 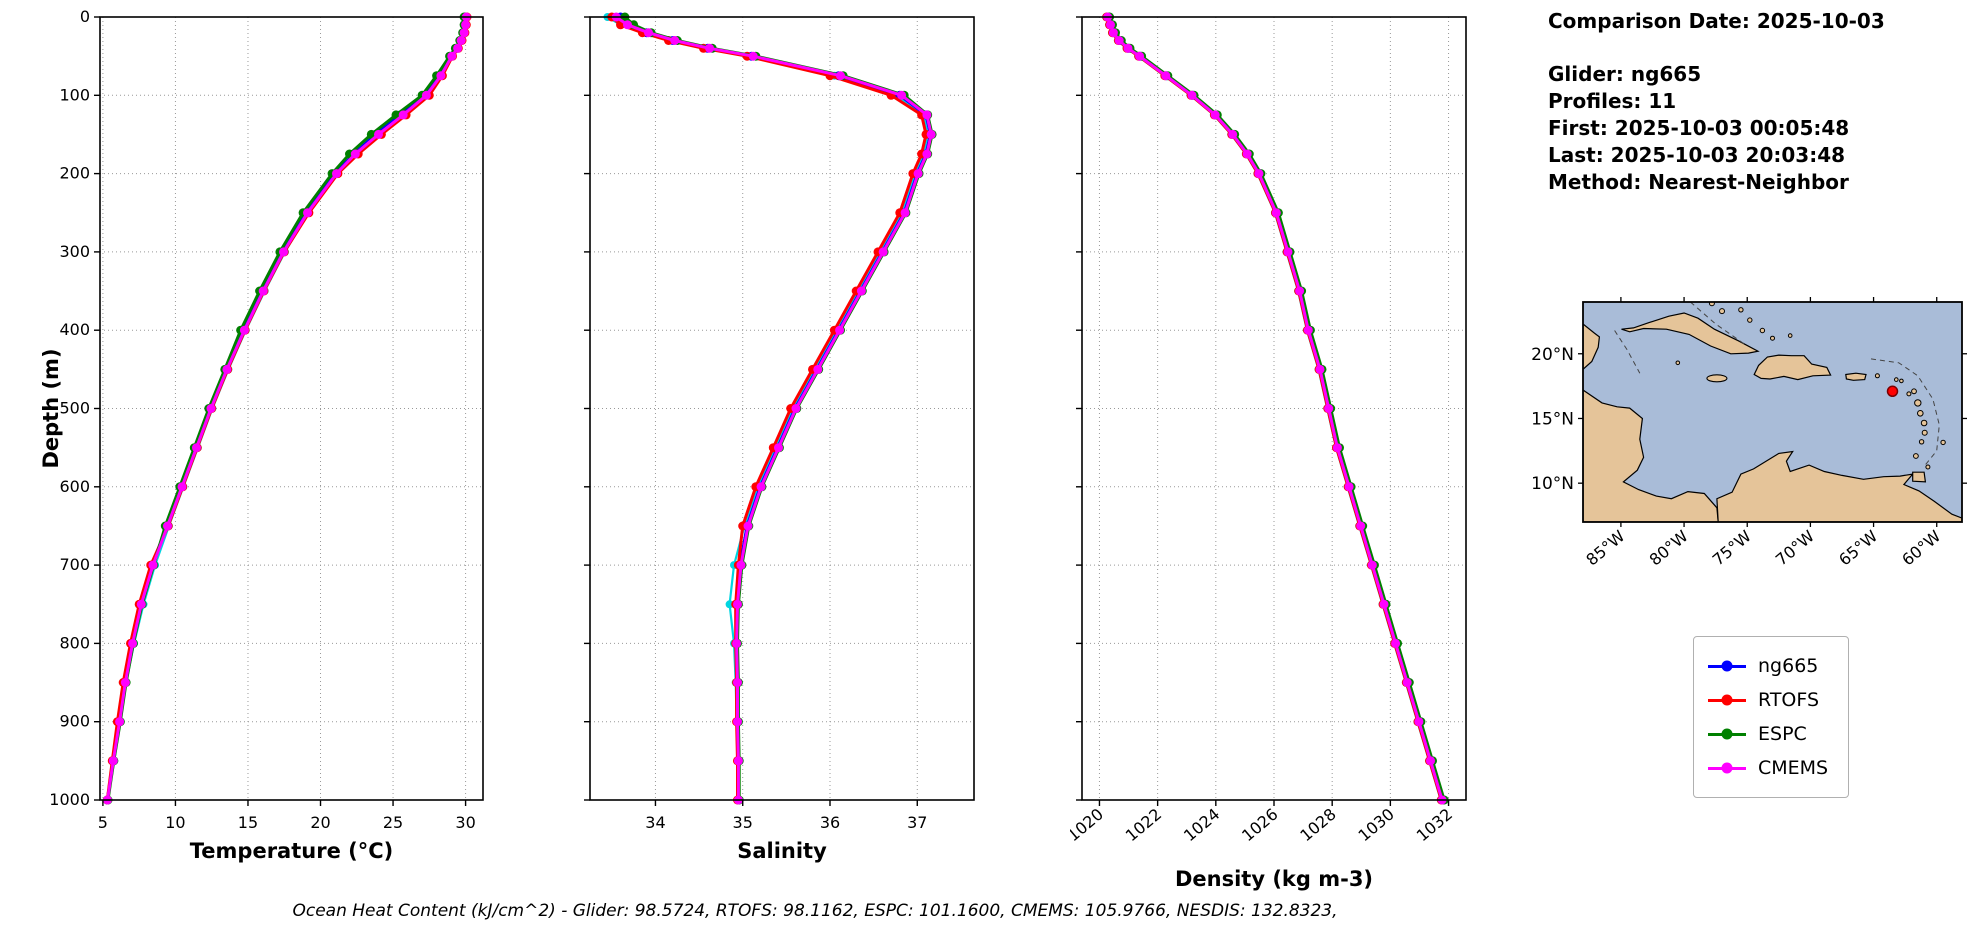 I want to click on svg-text: 1024, so click(x=1201, y=825).